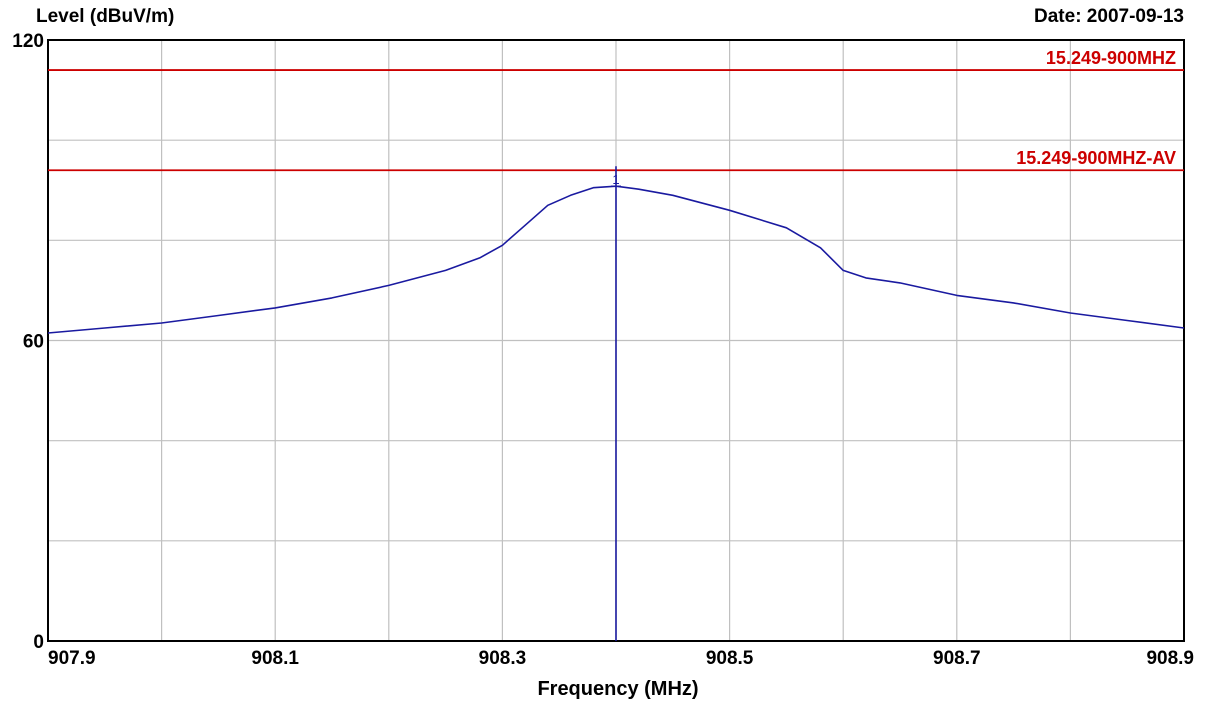  Describe the element at coordinates (957, 658) in the screenshot. I see `x-tick-label: 908.7` at that location.